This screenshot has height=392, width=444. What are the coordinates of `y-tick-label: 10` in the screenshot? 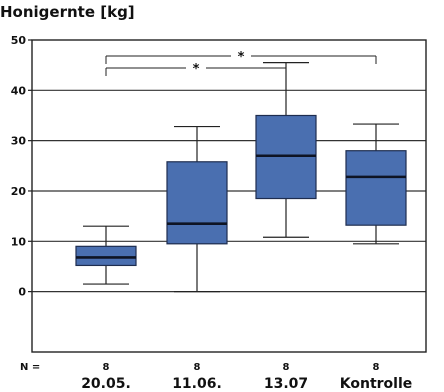 It's located at (19, 241).